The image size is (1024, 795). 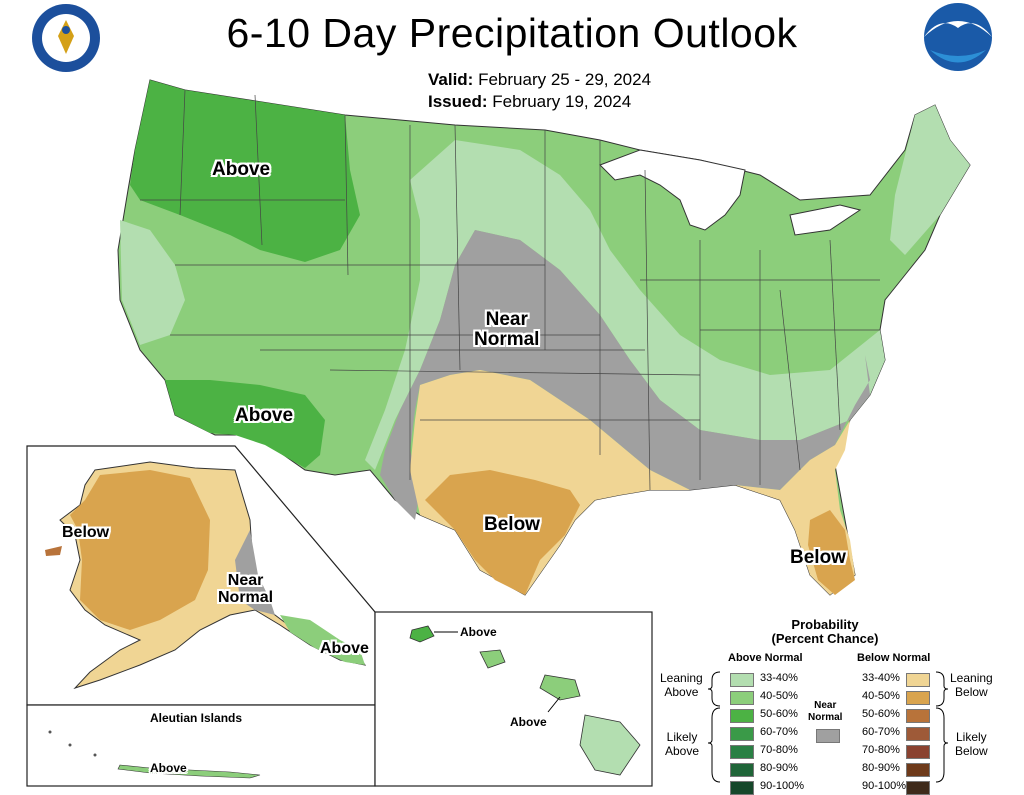 What do you see at coordinates (818, 557) in the screenshot?
I see `label-fl-below: Below` at bounding box center [818, 557].